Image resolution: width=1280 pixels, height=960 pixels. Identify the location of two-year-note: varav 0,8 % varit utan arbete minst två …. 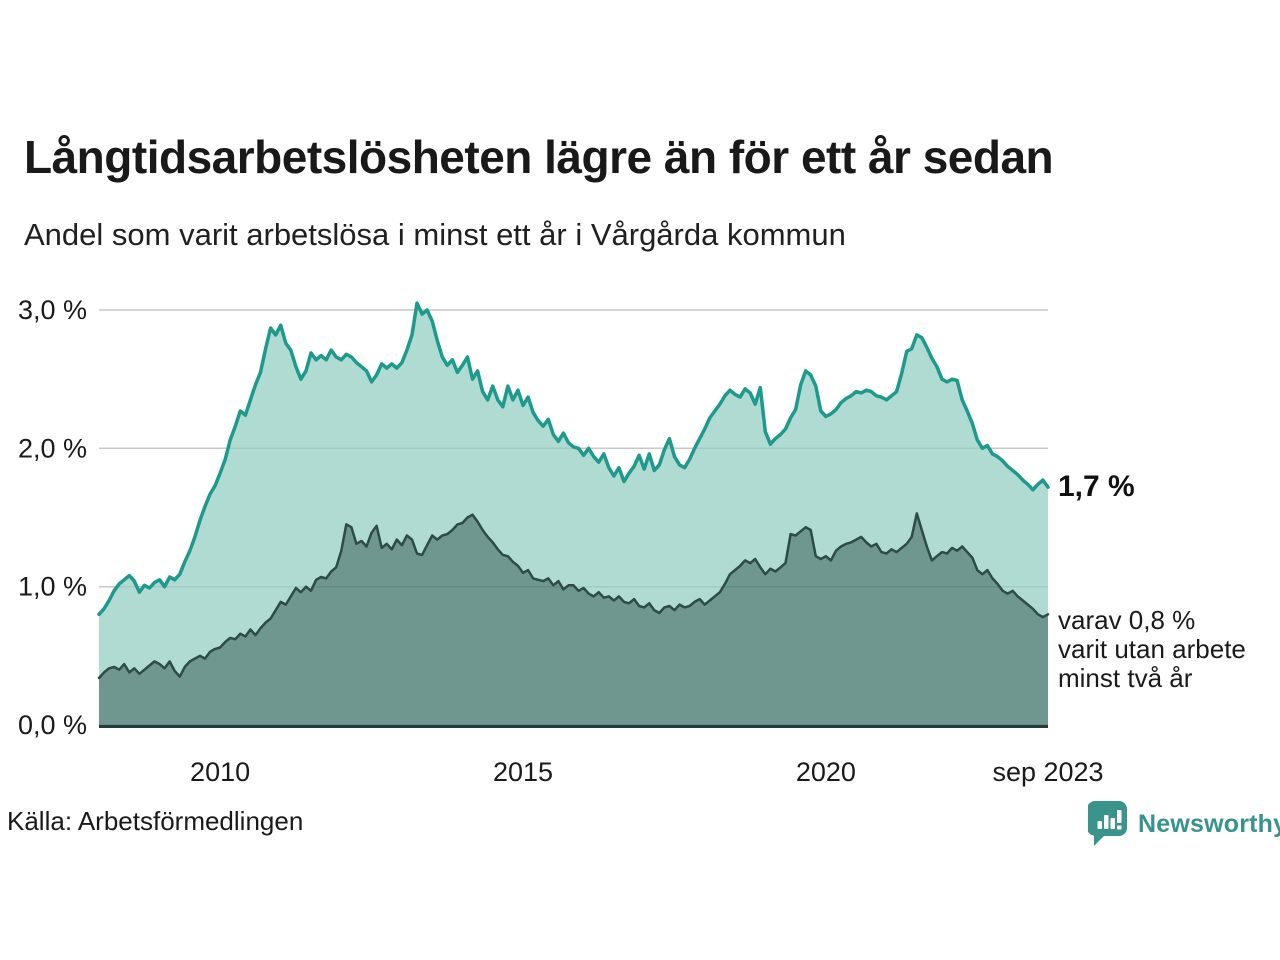
(1152, 649).